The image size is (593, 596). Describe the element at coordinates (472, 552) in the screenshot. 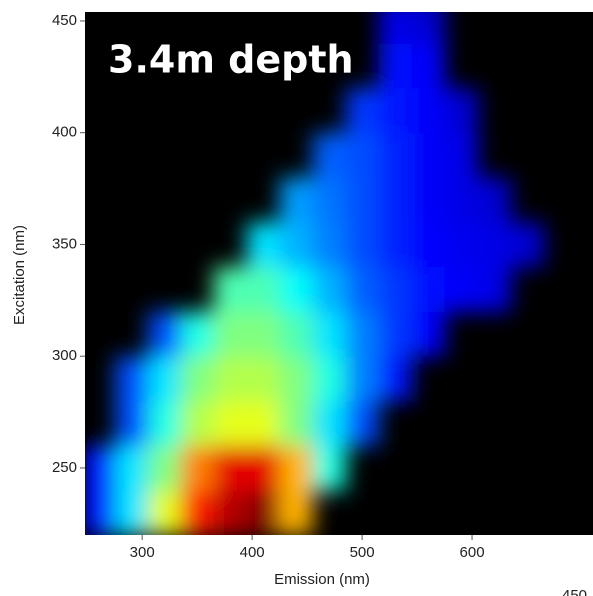

I see `x-tick-label: 600` at that location.